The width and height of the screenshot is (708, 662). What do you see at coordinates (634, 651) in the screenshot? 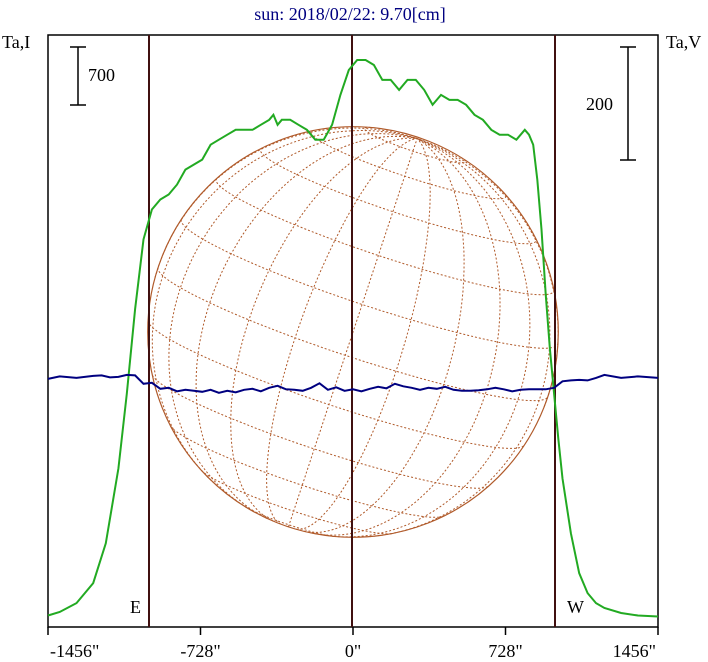
I see `x-tick-label: 1456"` at bounding box center [634, 651].